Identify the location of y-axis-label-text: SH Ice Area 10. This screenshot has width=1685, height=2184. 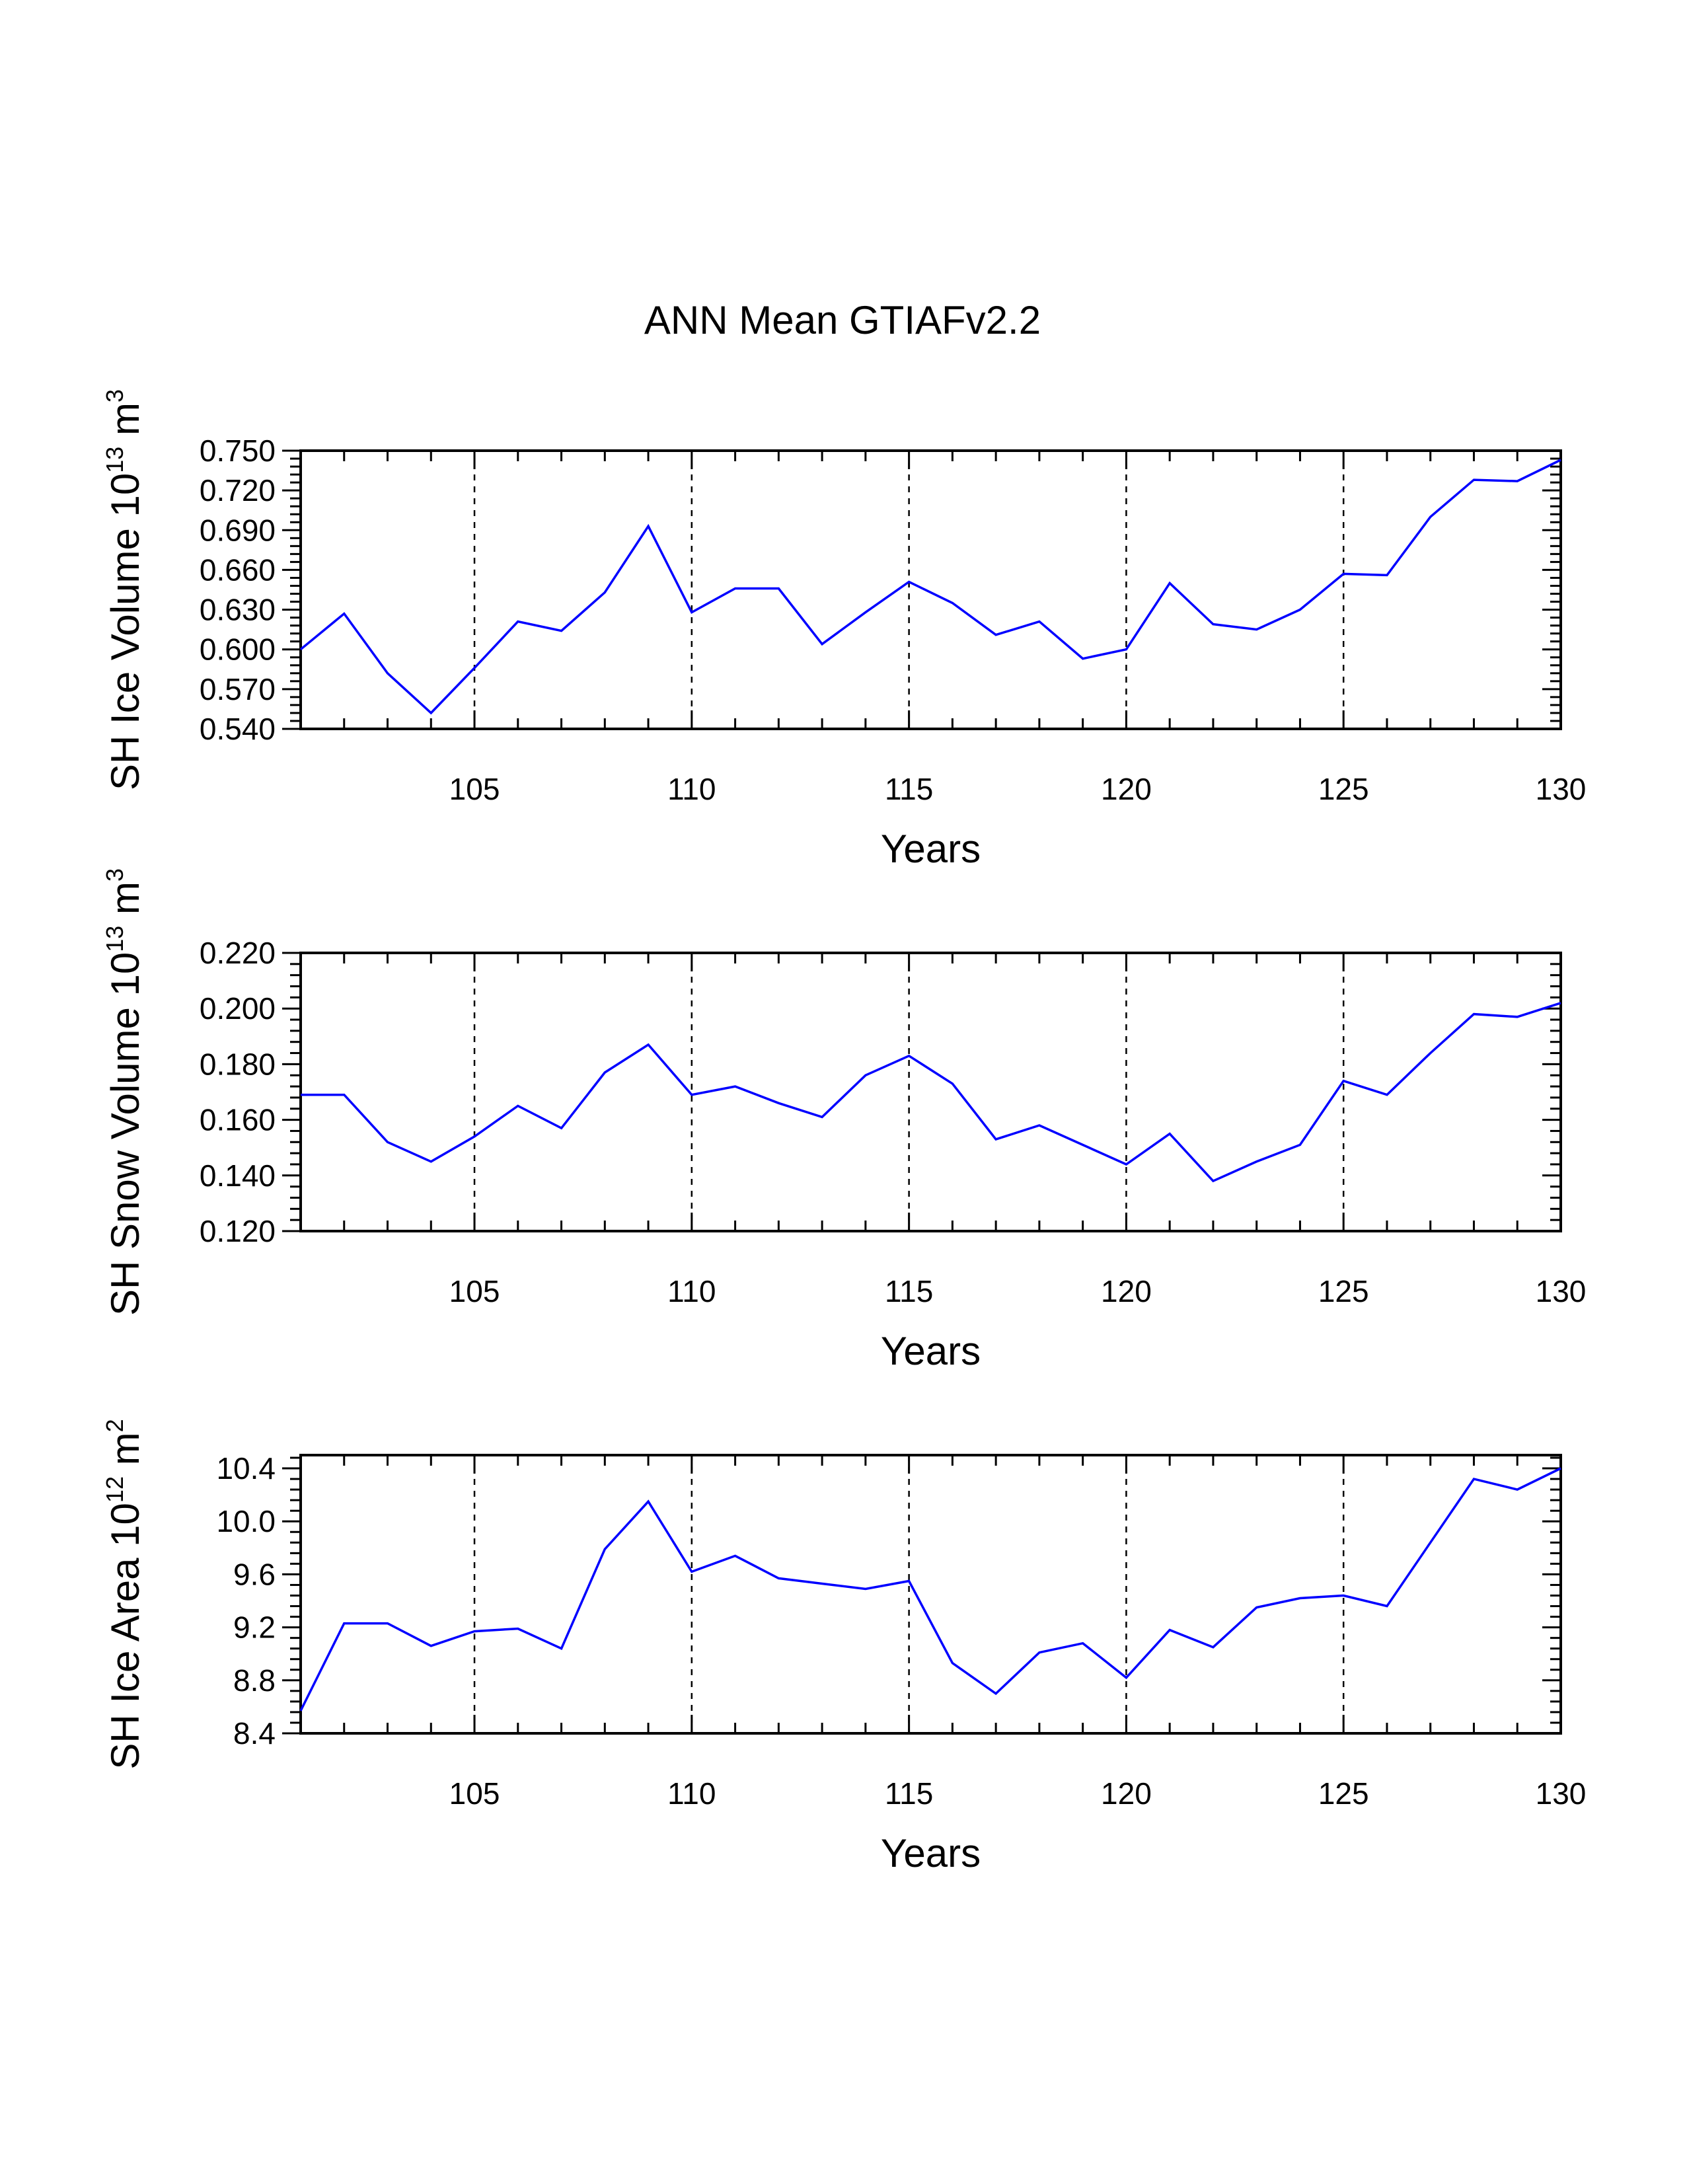
(125, 1636).